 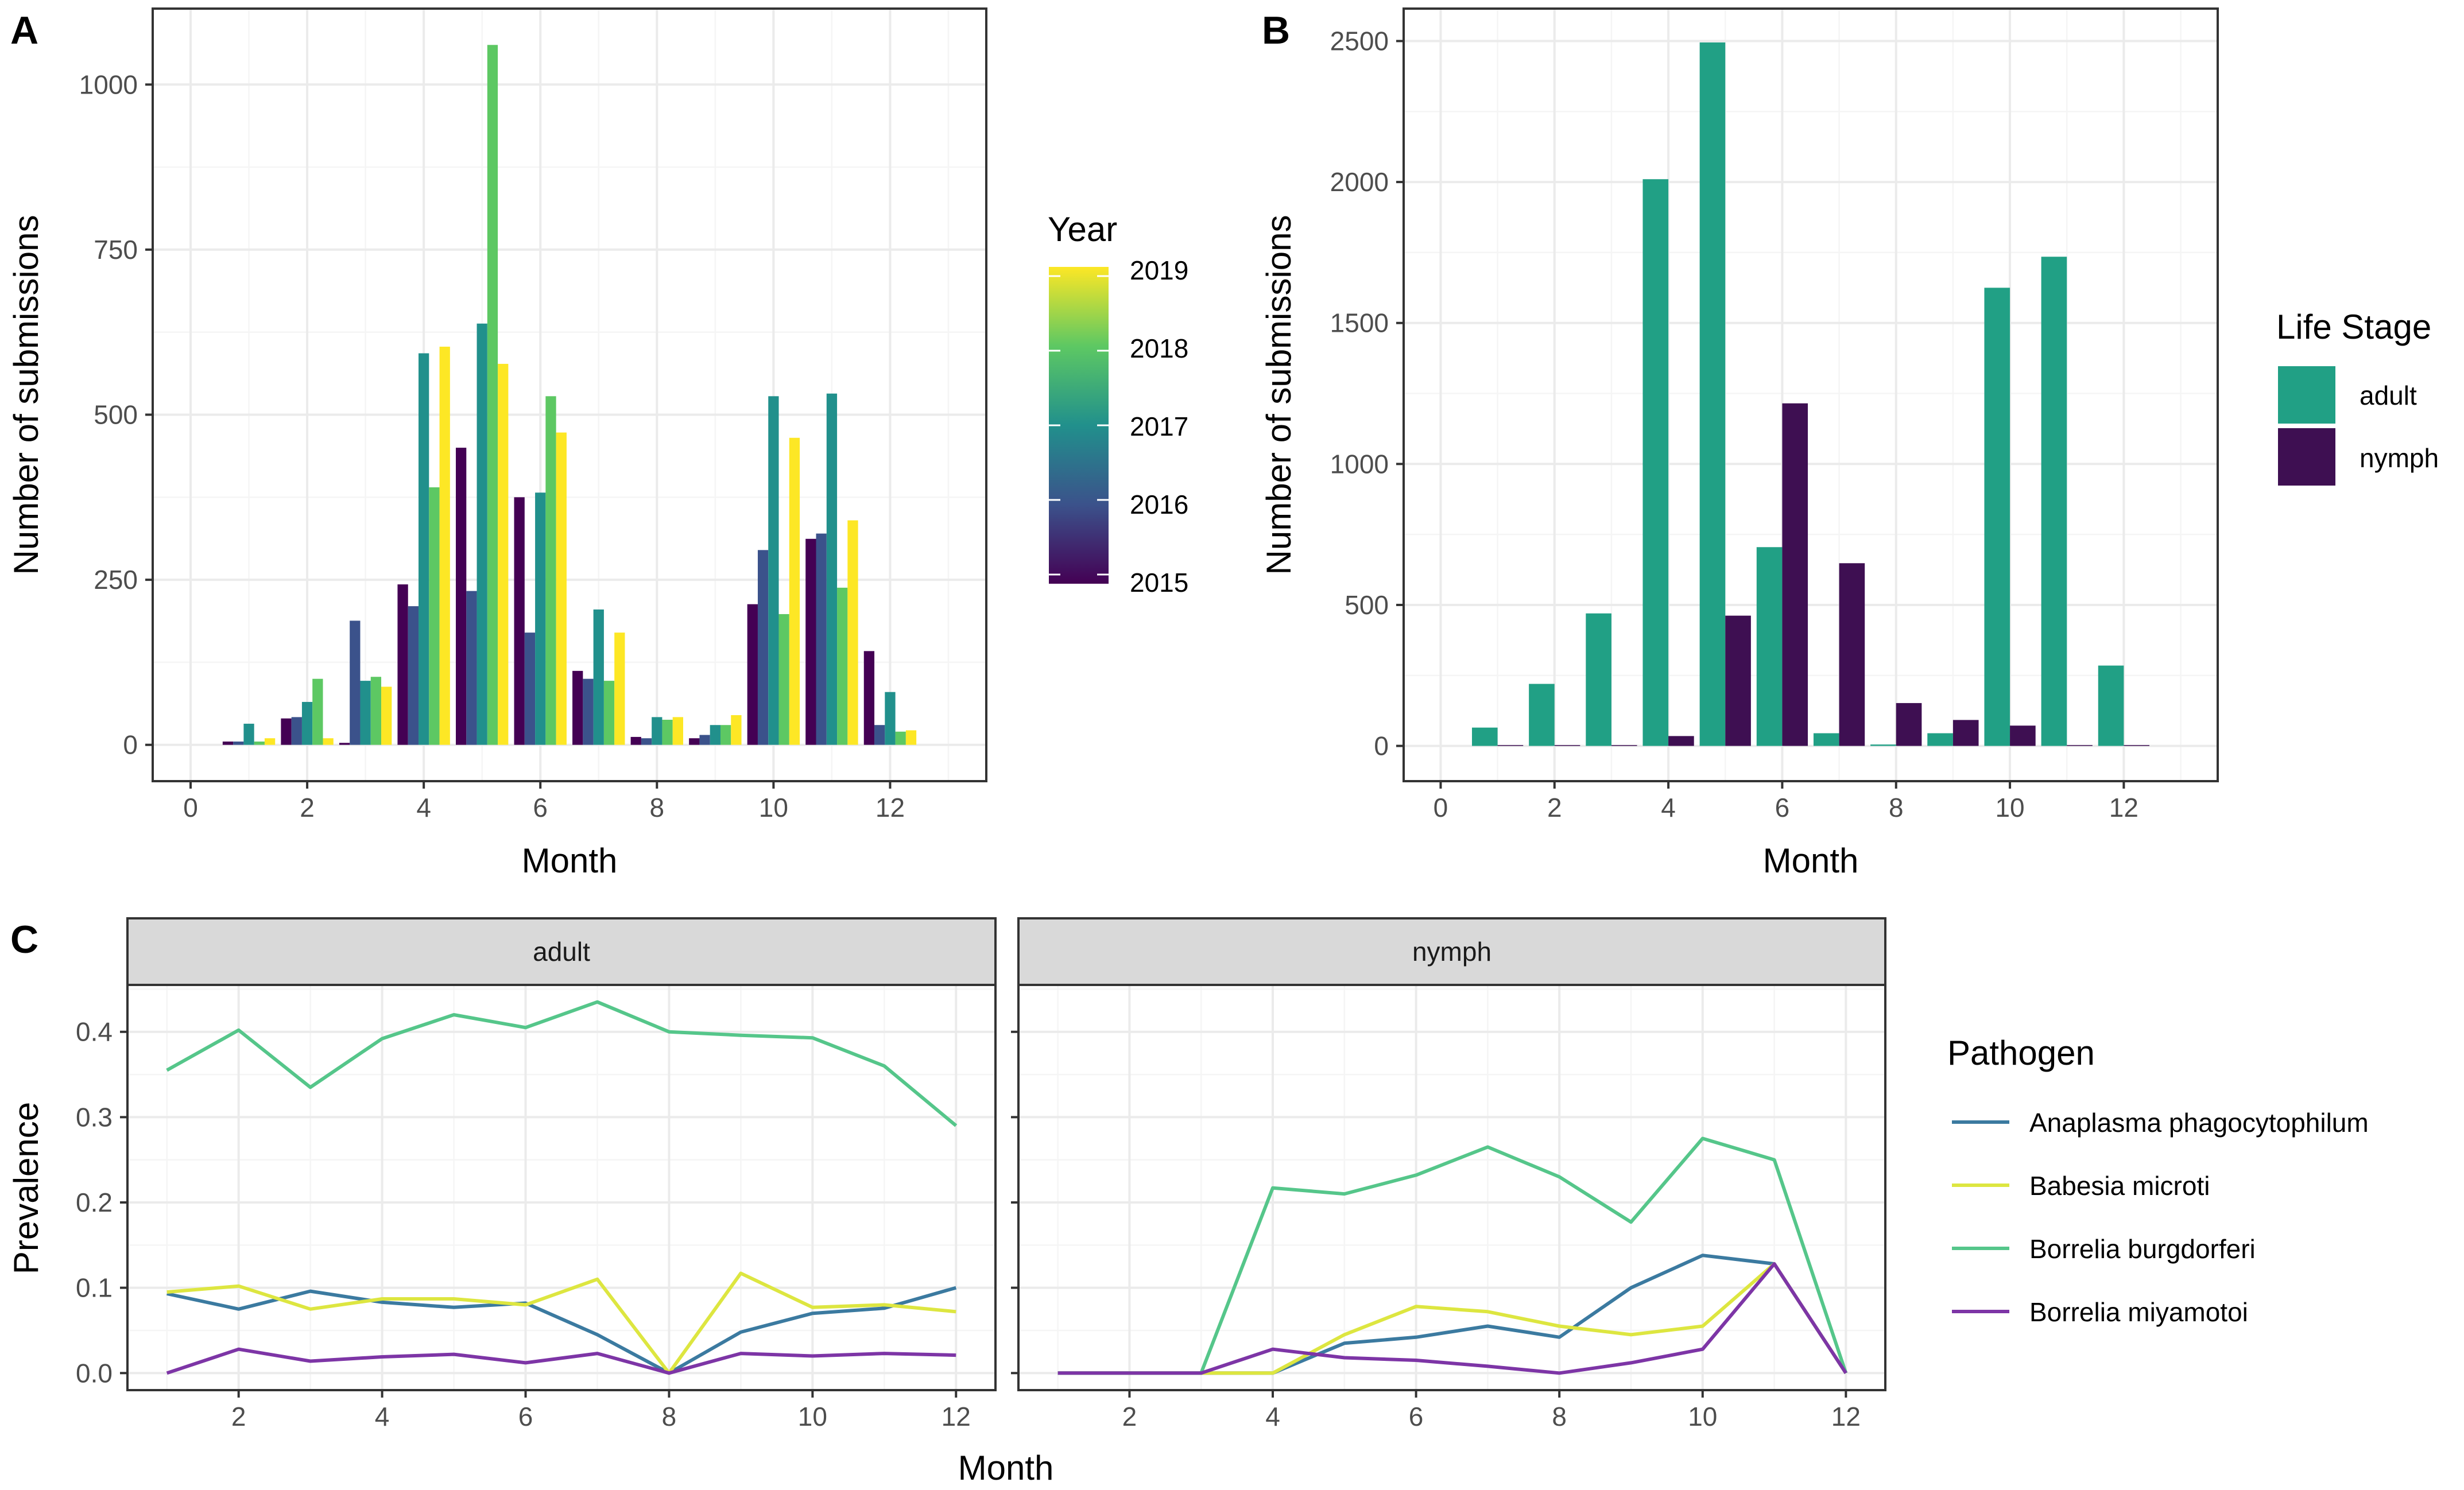 What do you see at coordinates (1159, 582) in the screenshot?
I see `legend-year-label-2015: 2015` at bounding box center [1159, 582].